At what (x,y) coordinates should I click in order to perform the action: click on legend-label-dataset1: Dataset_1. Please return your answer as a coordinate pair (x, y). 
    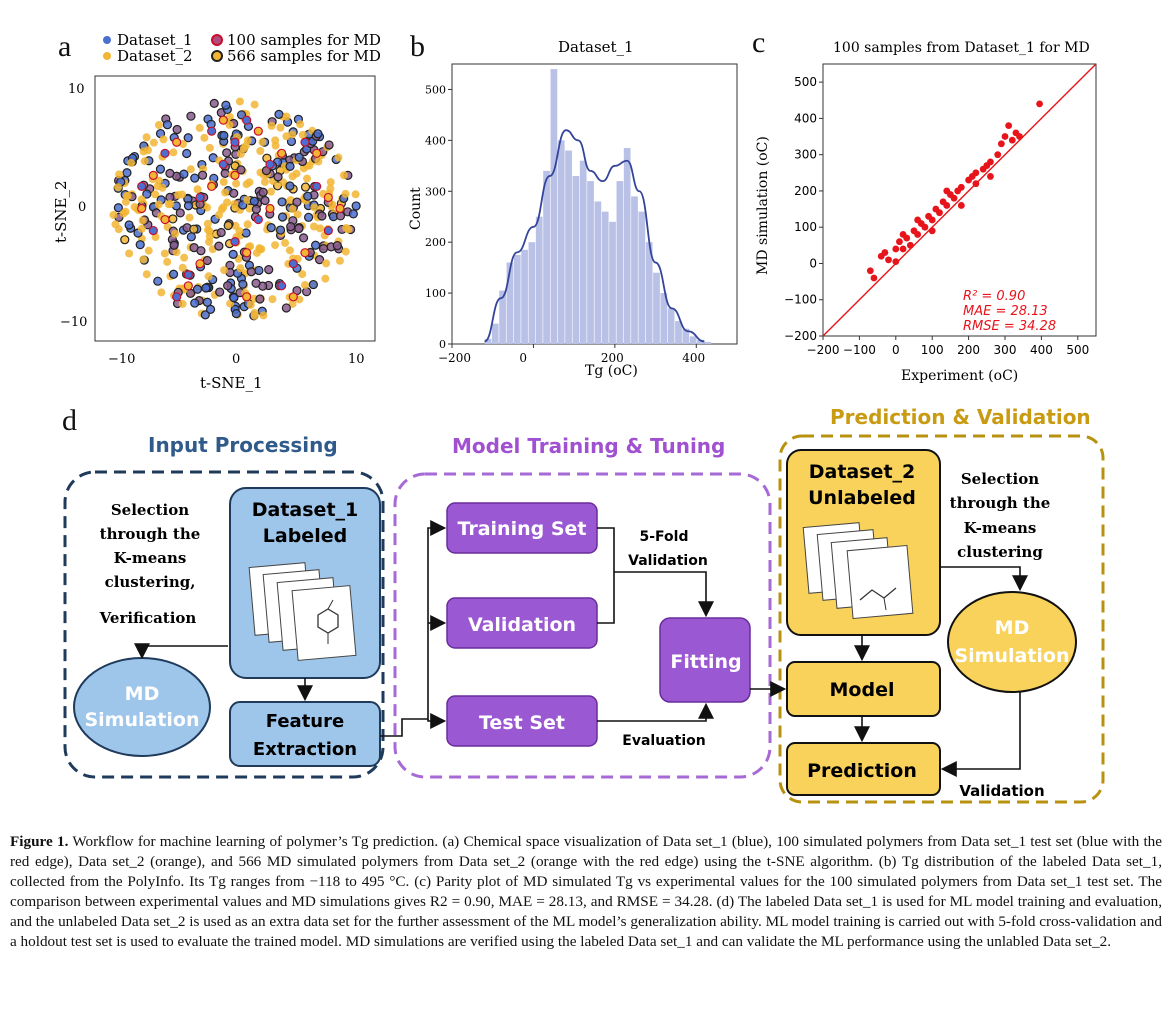
    Looking at the image, I should click on (155, 40).